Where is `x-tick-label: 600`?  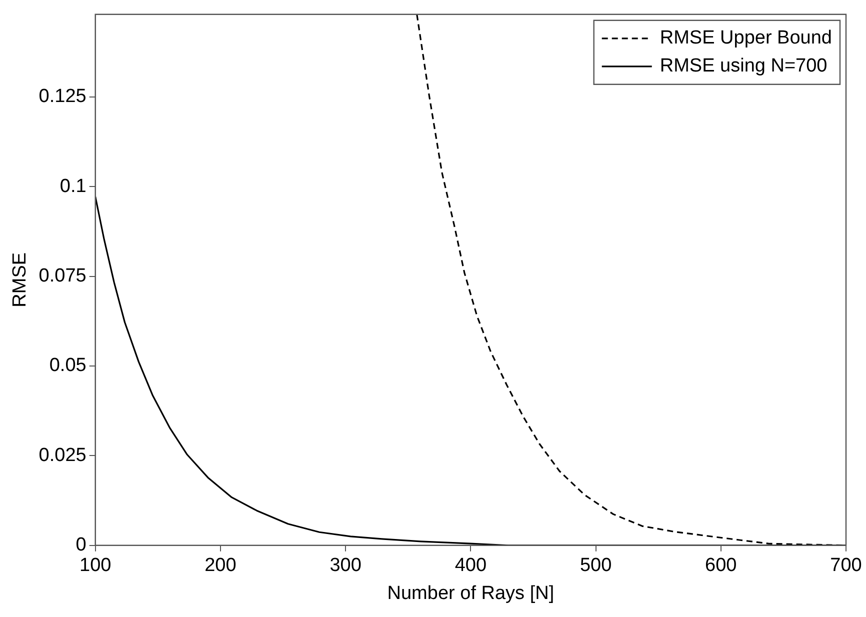 x-tick-label: 600 is located at coordinates (721, 565).